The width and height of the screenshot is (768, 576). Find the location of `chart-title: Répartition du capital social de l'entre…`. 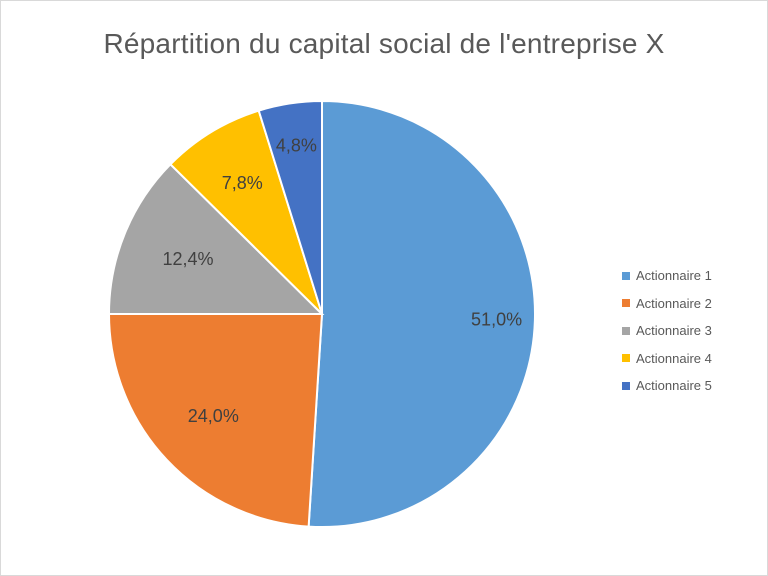

chart-title: Répartition du capital social de l'entre… is located at coordinates (384, 43).